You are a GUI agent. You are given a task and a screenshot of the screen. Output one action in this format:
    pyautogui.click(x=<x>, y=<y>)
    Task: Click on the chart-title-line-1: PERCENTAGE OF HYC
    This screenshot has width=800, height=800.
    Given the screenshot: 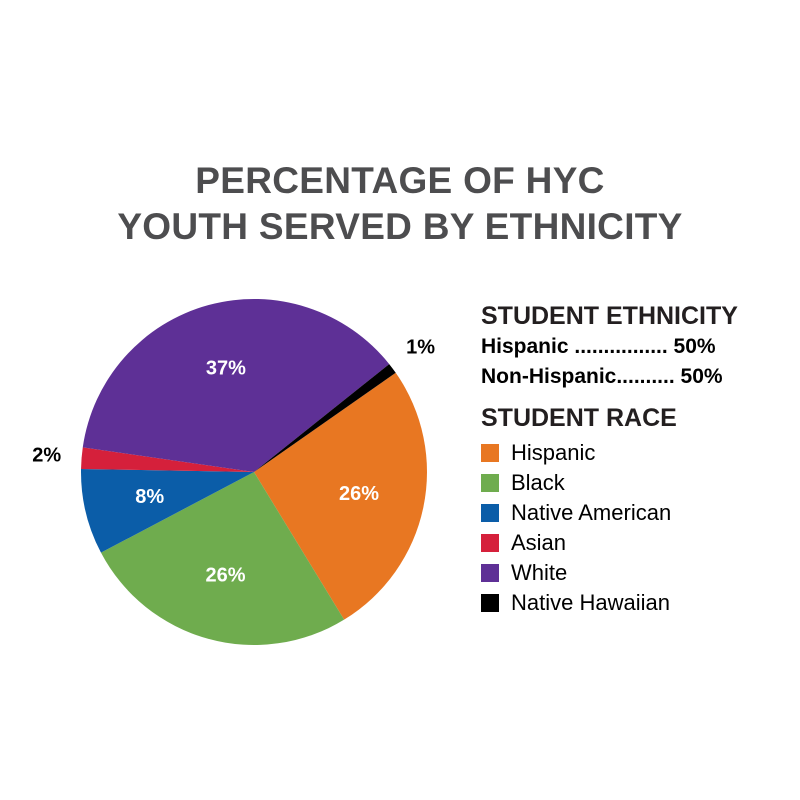 What is the action you would take?
    pyautogui.click(x=400, y=180)
    